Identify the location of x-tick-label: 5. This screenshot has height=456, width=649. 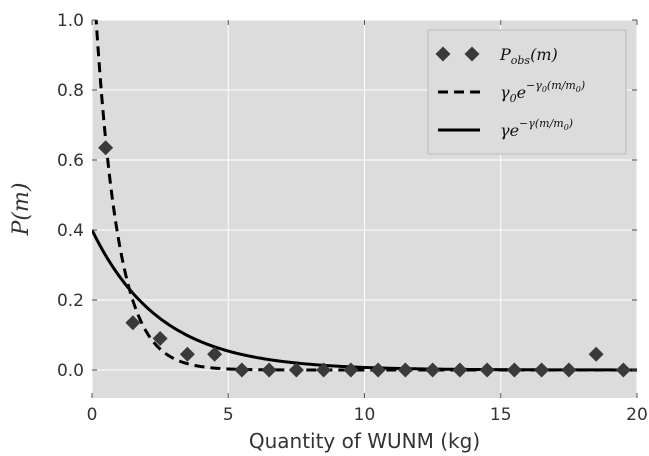
(228, 415).